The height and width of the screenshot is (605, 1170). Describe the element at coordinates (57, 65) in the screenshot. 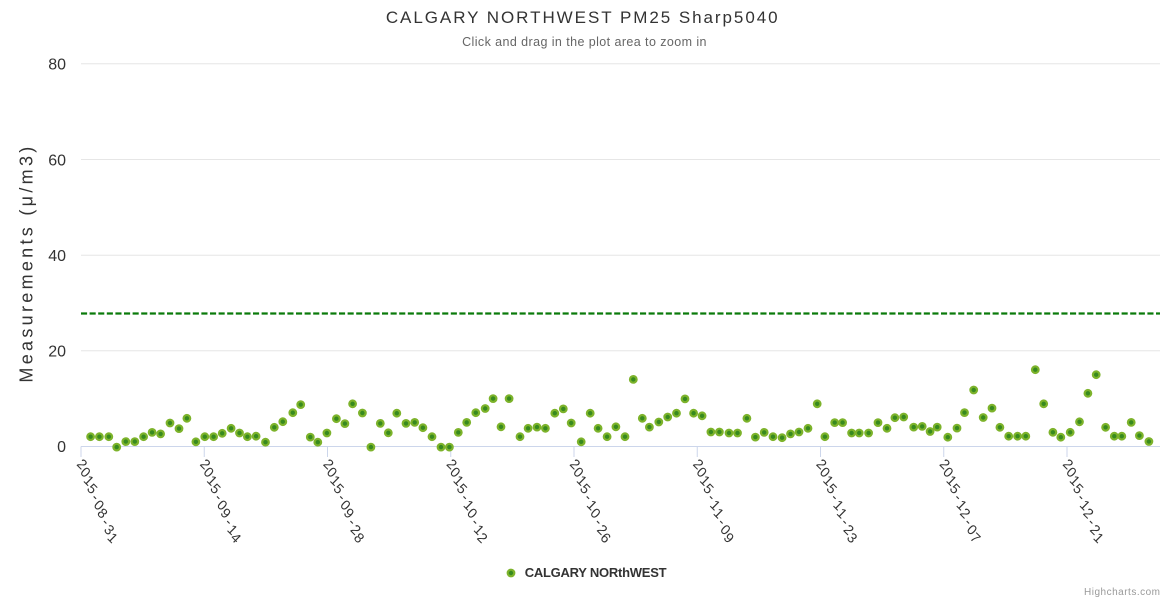

I see `svg-text: 80` at that location.